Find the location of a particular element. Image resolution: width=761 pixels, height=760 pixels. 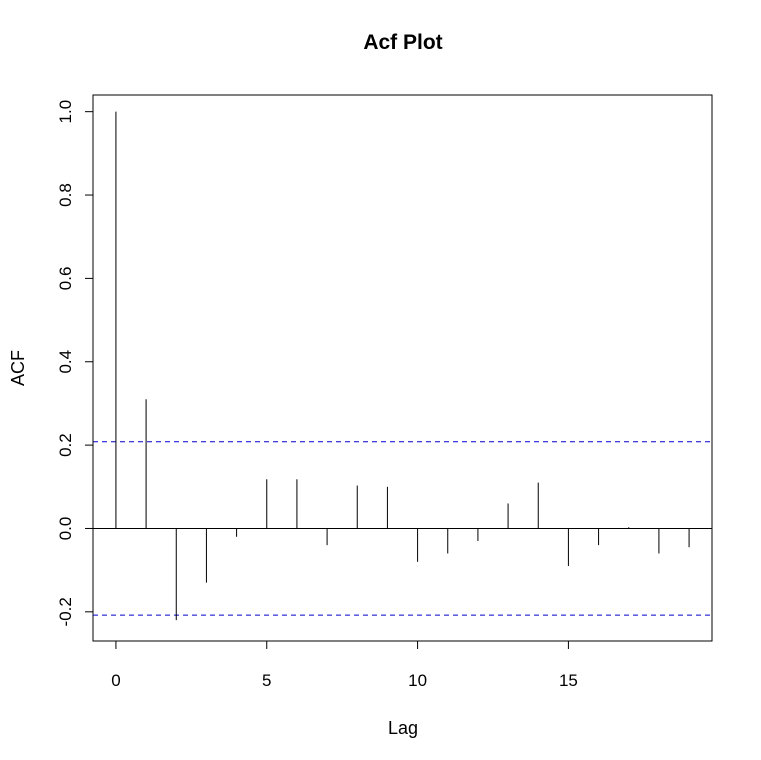

x-axis-label: Lag is located at coordinates (403, 728).